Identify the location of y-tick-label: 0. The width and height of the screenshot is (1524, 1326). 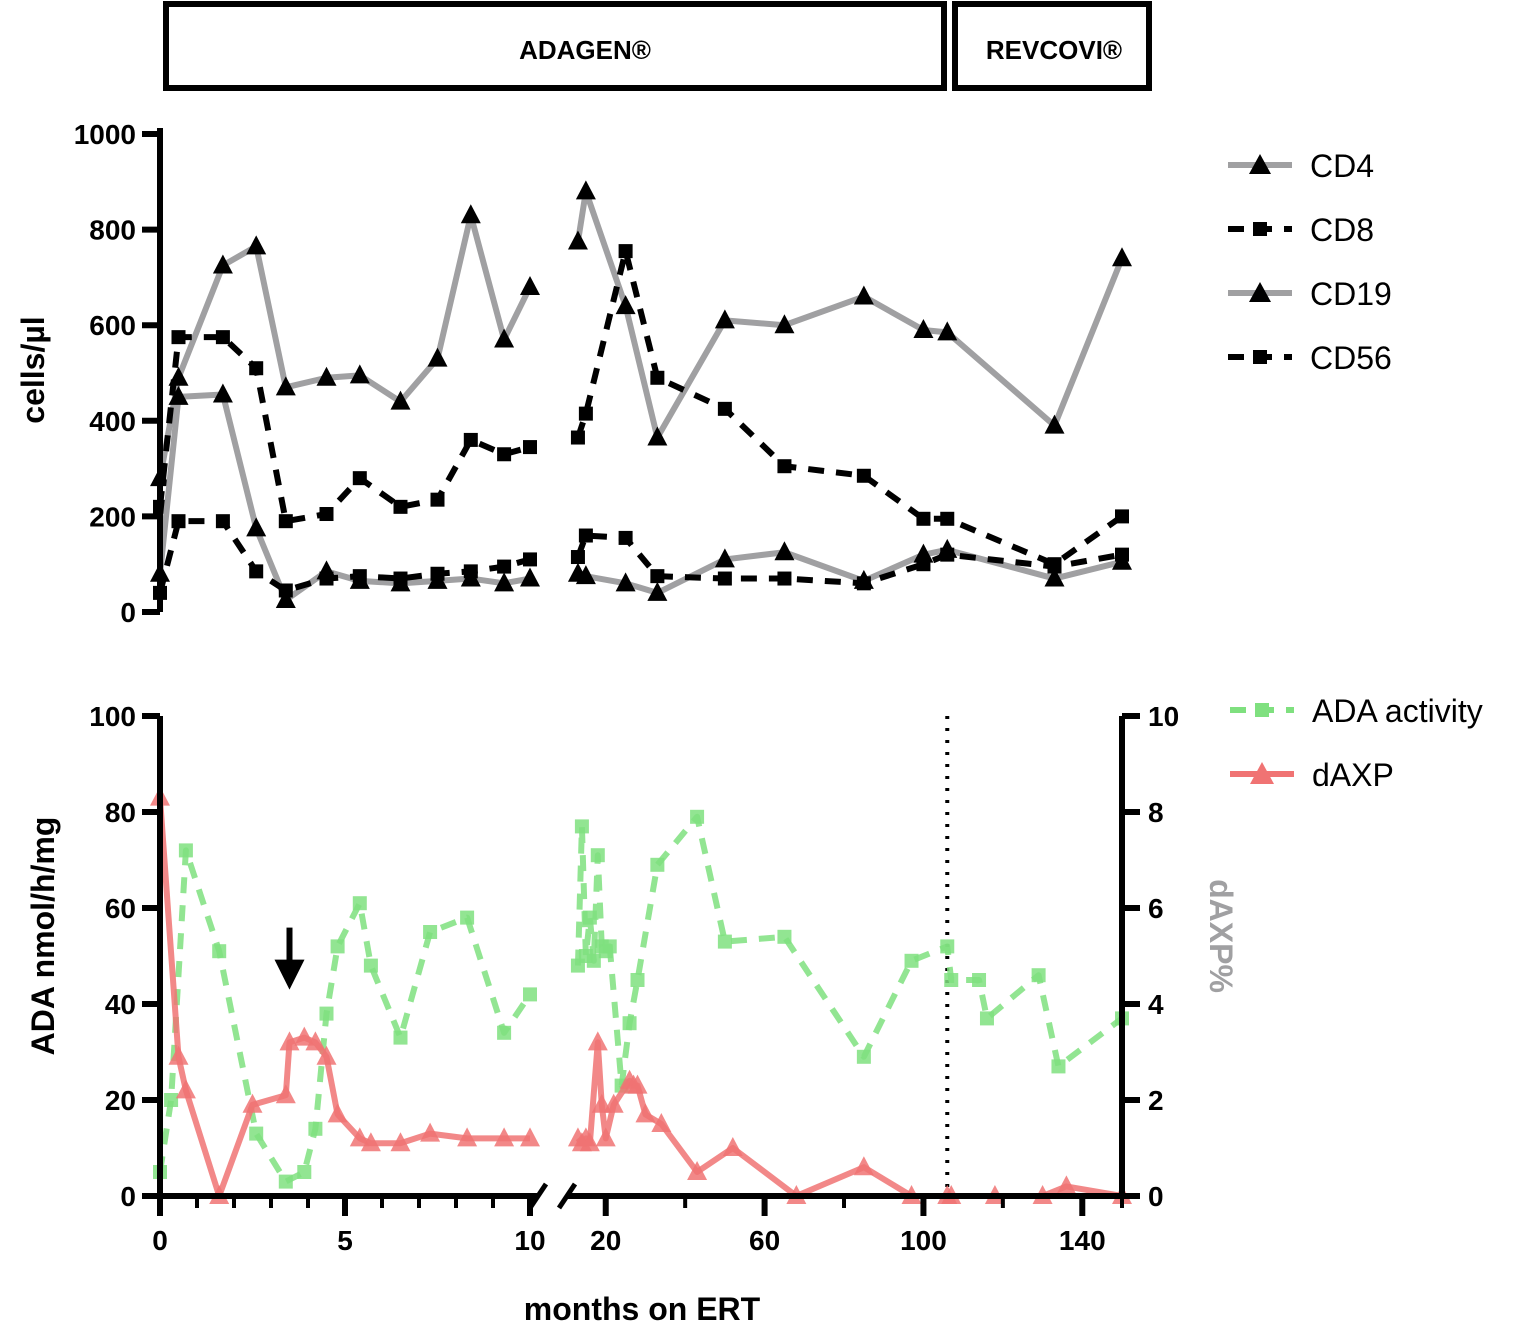
(128, 612).